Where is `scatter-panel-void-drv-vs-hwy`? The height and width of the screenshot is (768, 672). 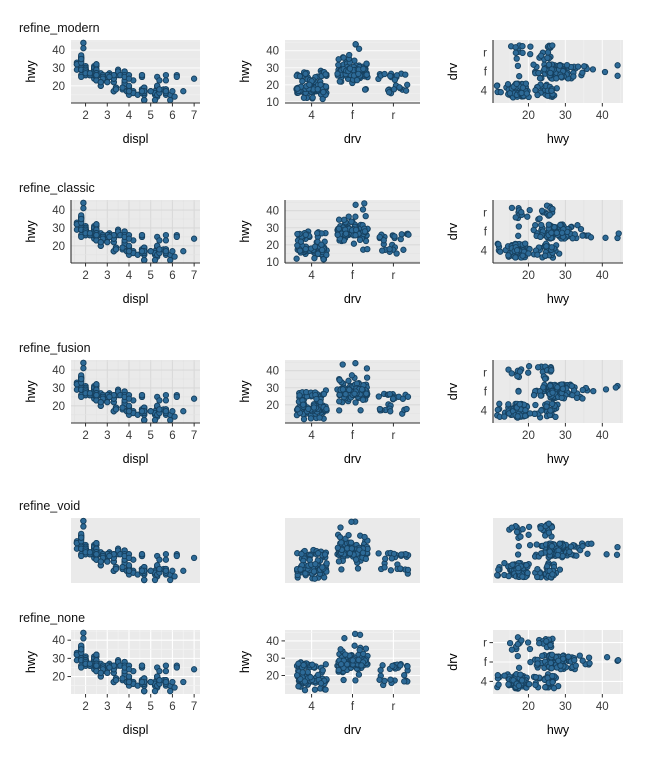 scatter-panel-void-drv-vs-hwy is located at coordinates (558, 550).